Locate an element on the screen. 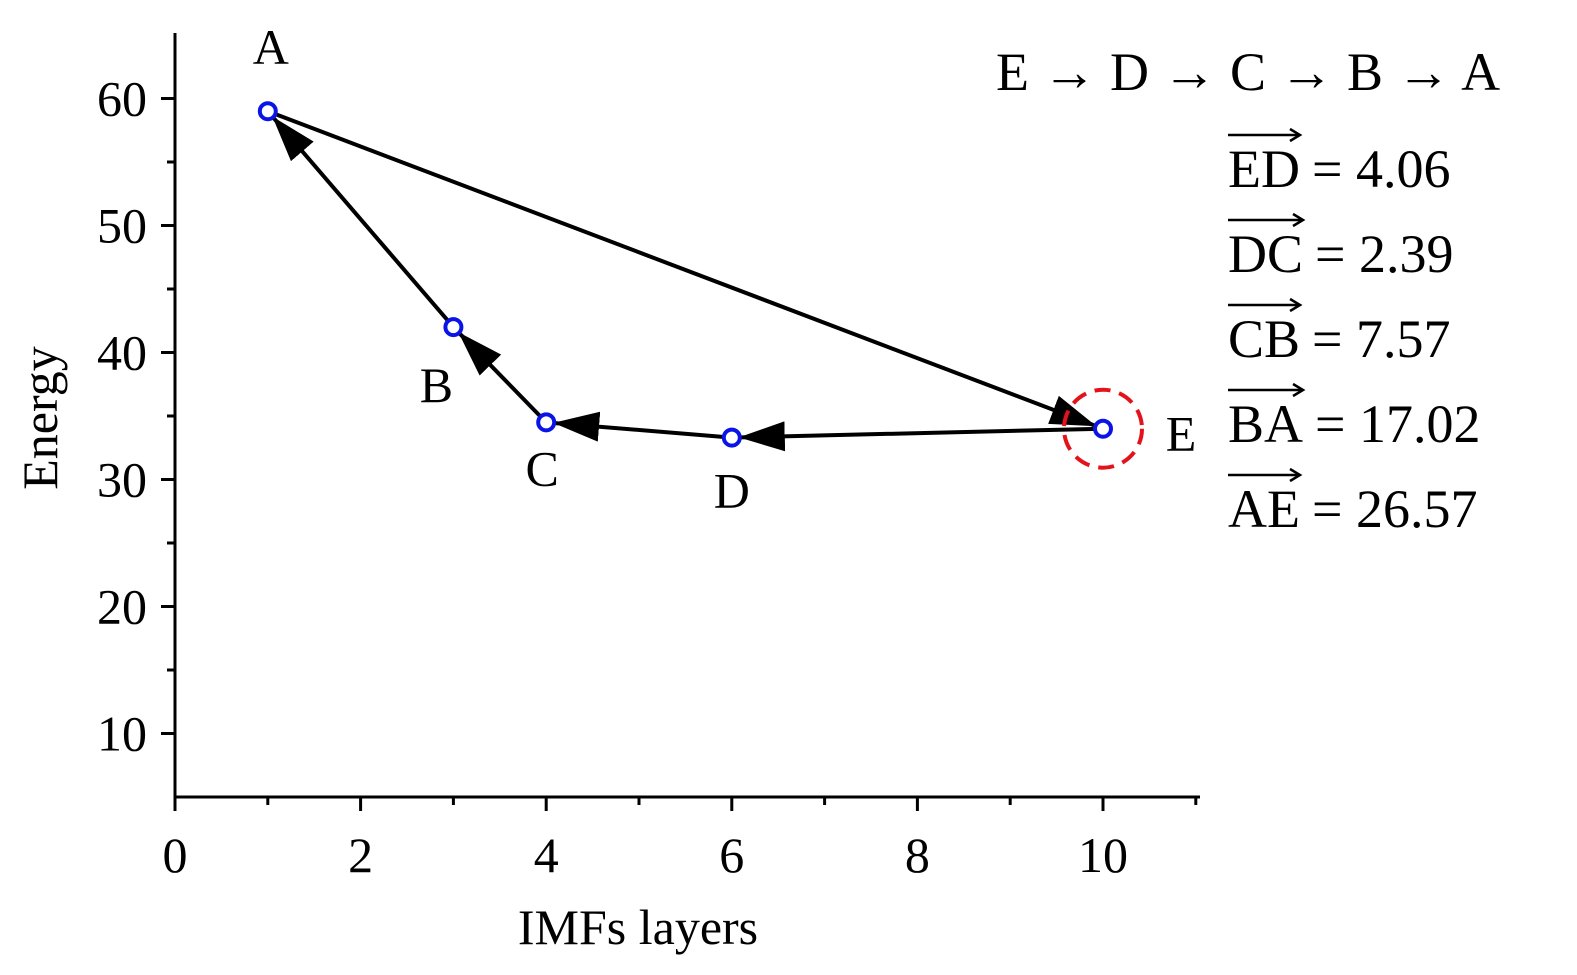  distance-vector-label: BA is located at coordinates (1265, 424).